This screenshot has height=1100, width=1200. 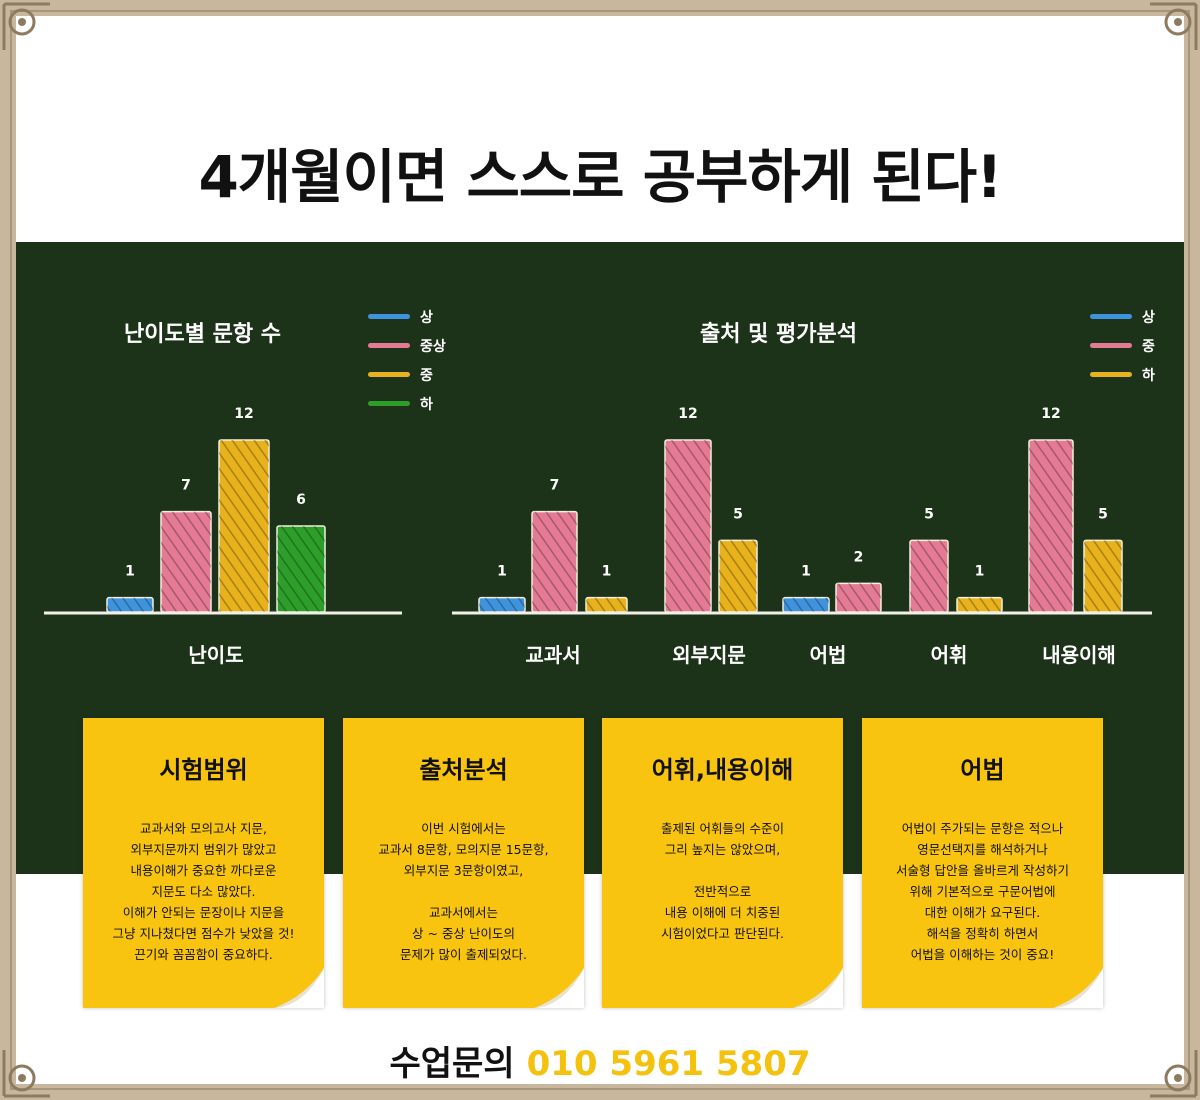 What do you see at coordinates (203, 770) in the screenshot?
I see `note-title: 시험범위` at bounding box center [203, 770].